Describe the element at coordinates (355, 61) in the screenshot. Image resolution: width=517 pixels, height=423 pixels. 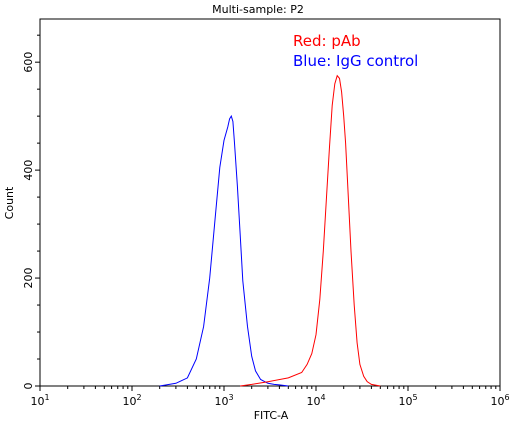
I see `legend-blue: Blue: IgG control` at that location.